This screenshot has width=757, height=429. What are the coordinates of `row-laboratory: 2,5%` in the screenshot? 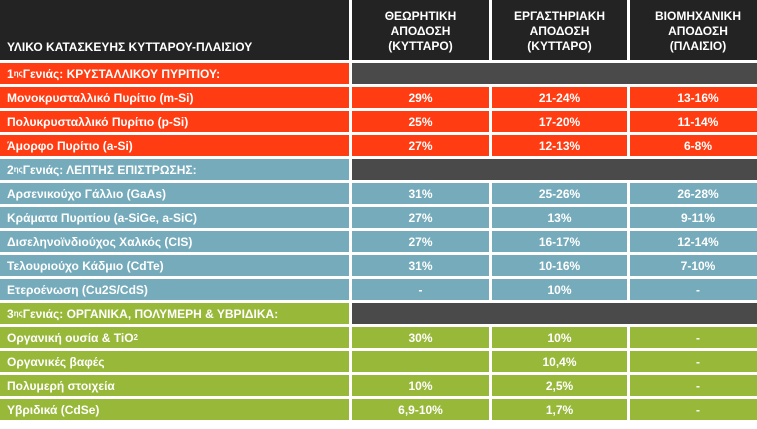 It's located at (559, 385).